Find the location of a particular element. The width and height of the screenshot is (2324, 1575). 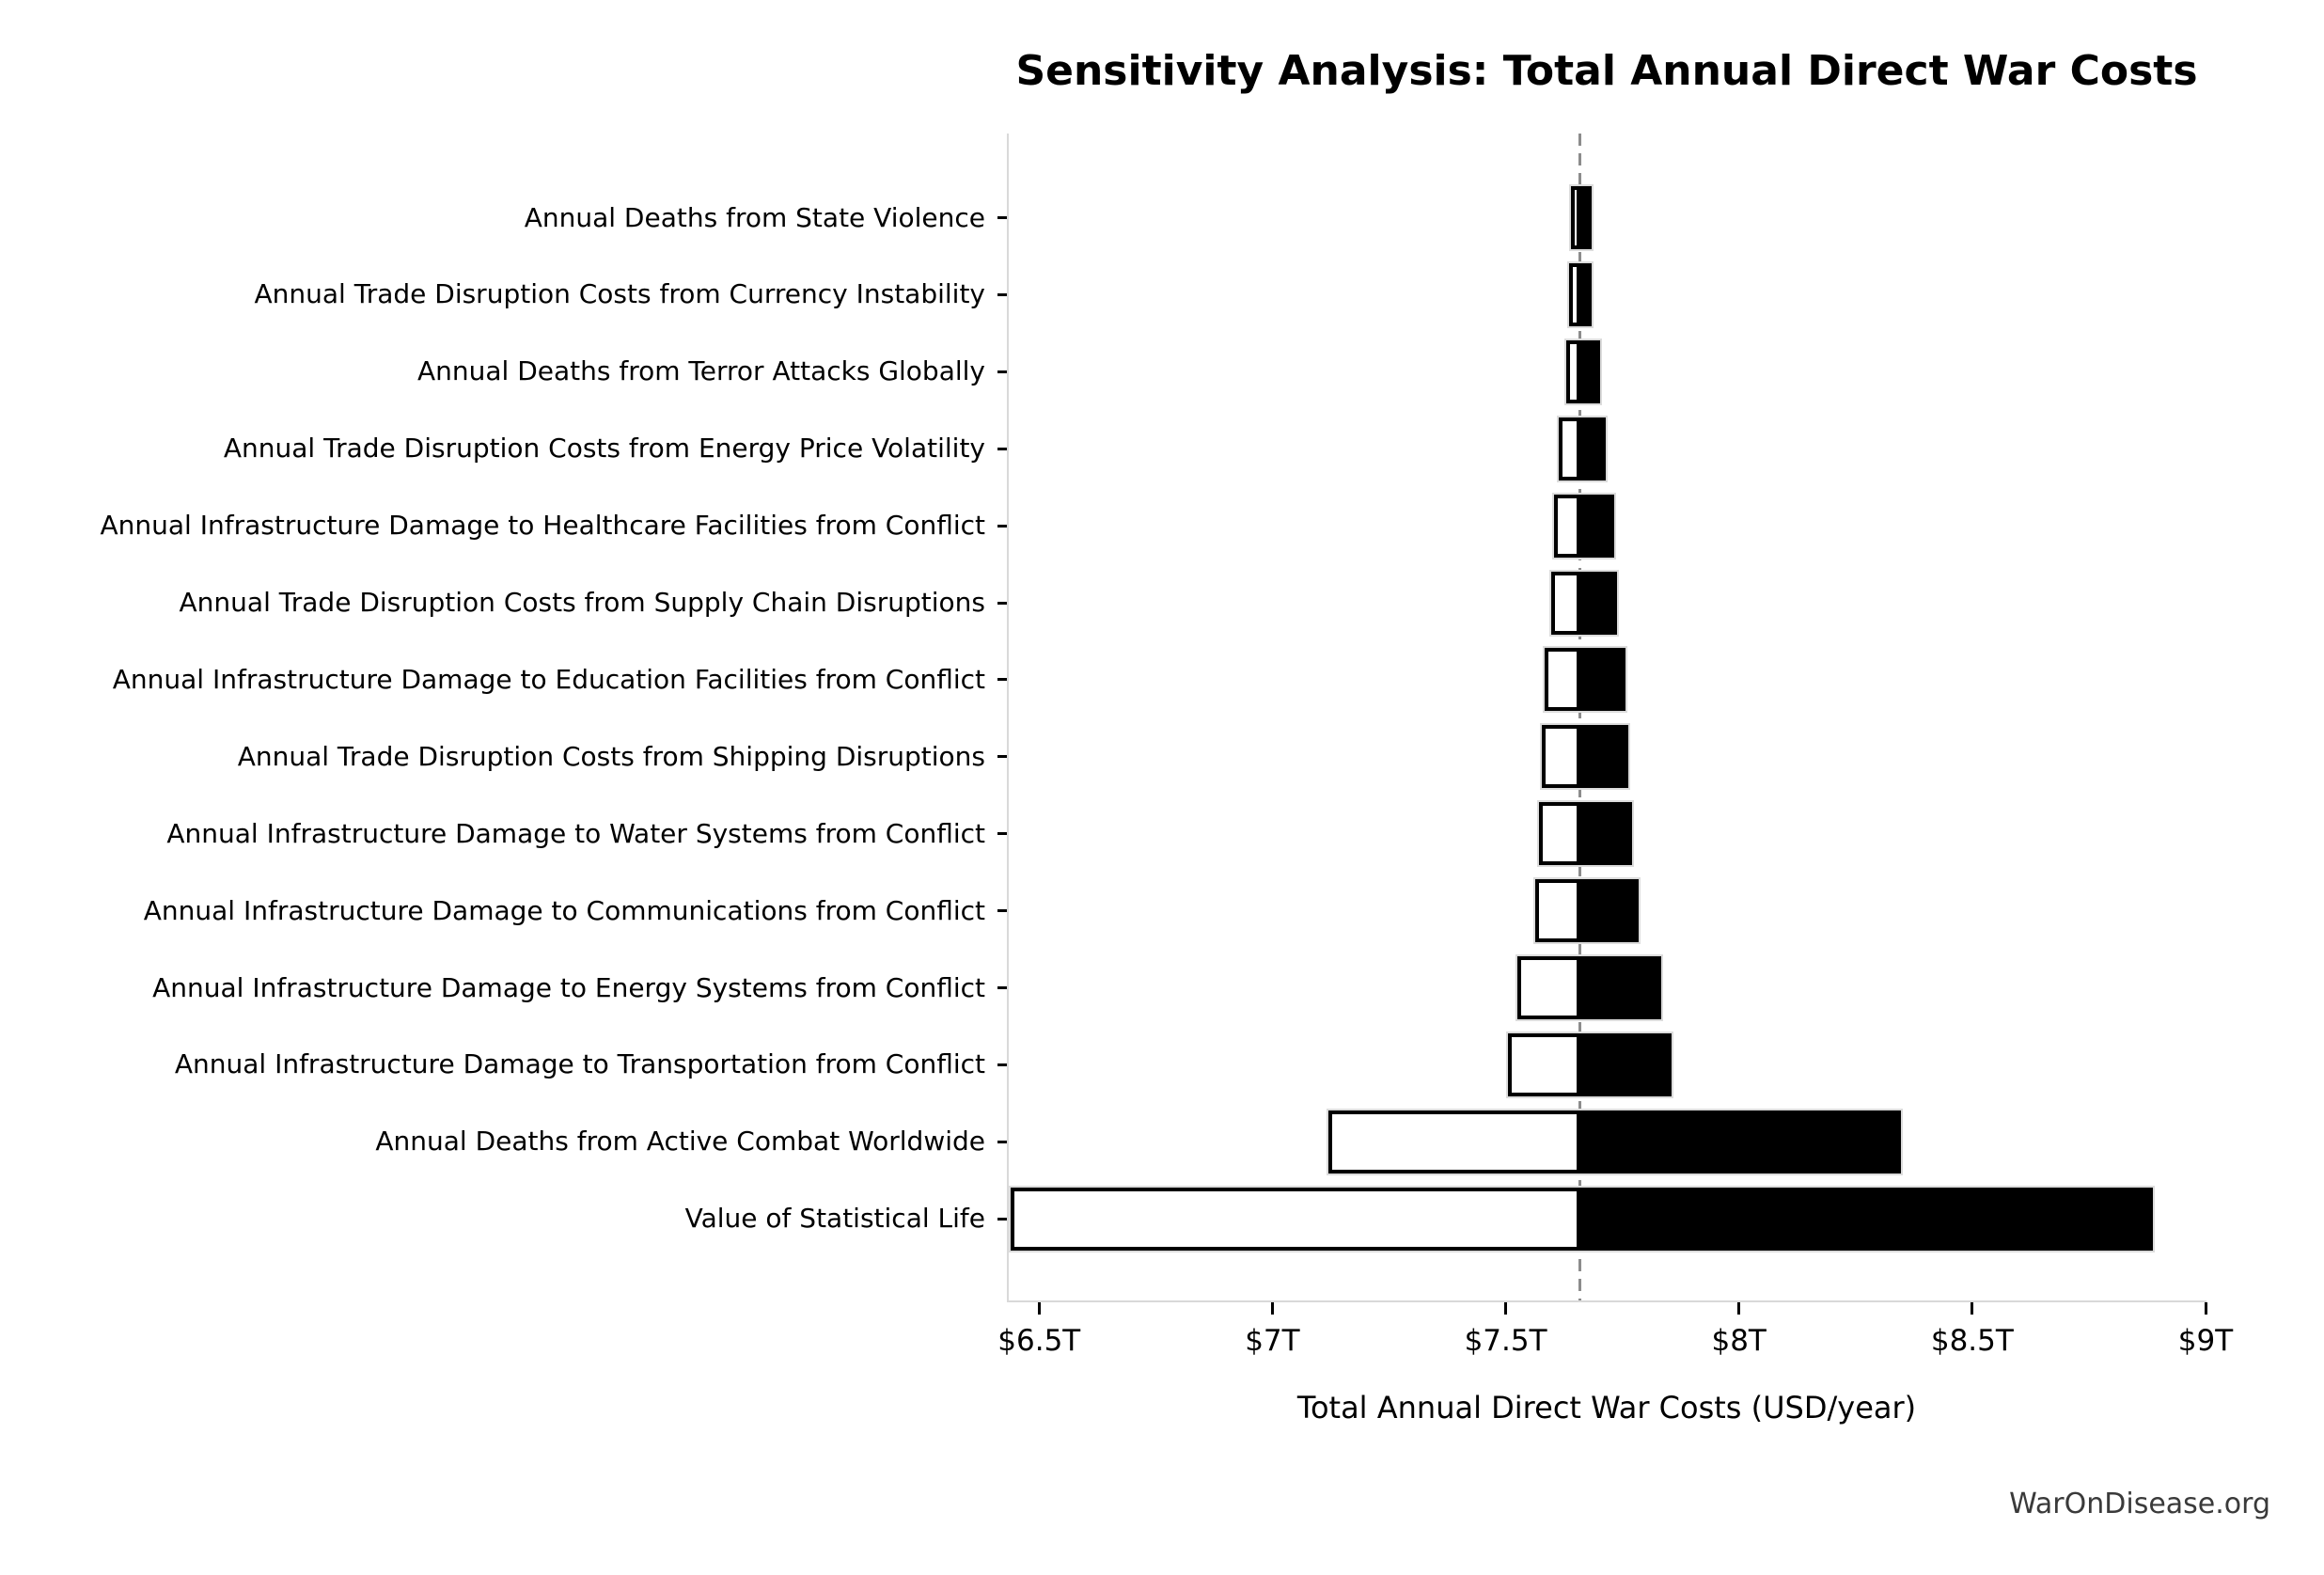

x-tick-label: $6.5T is located at coordinates (1039, 1341).